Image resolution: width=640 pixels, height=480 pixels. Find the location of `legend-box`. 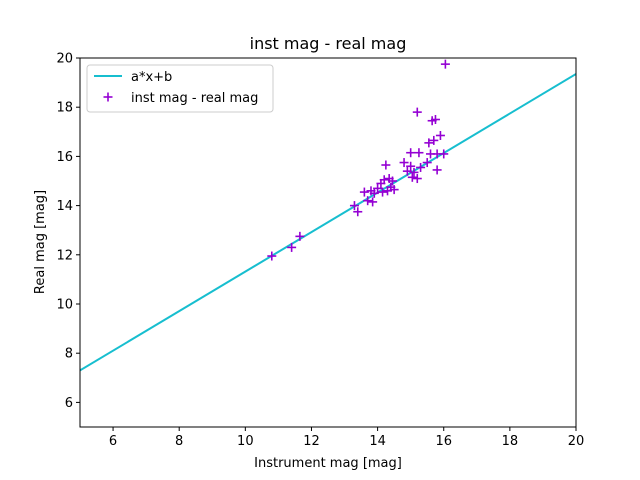

legend-box is located at coordinates (180, 88).